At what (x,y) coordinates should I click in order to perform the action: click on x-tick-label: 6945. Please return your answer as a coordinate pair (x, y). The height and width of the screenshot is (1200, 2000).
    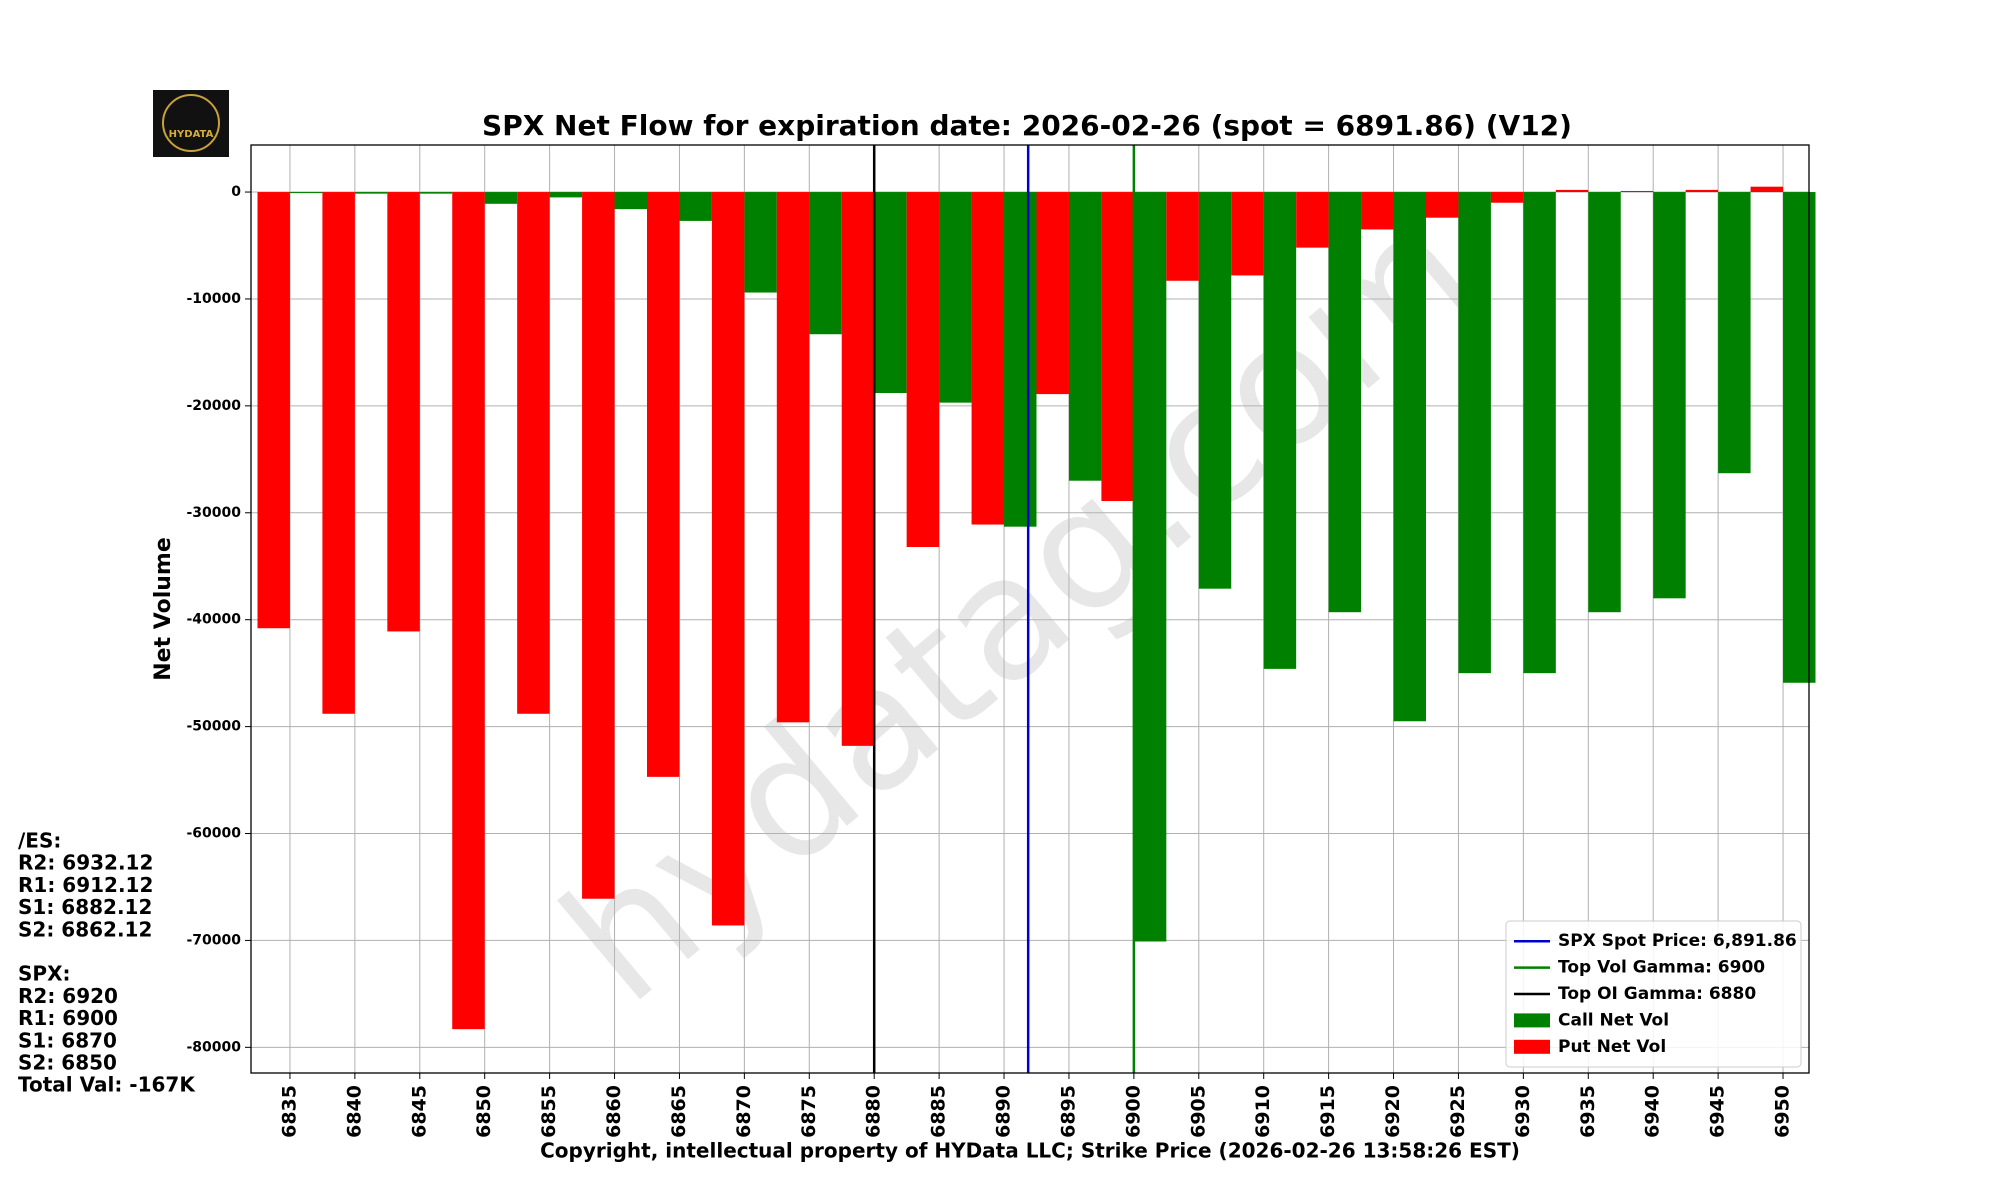
    Looking at the image, I should click on (1718, 1111).